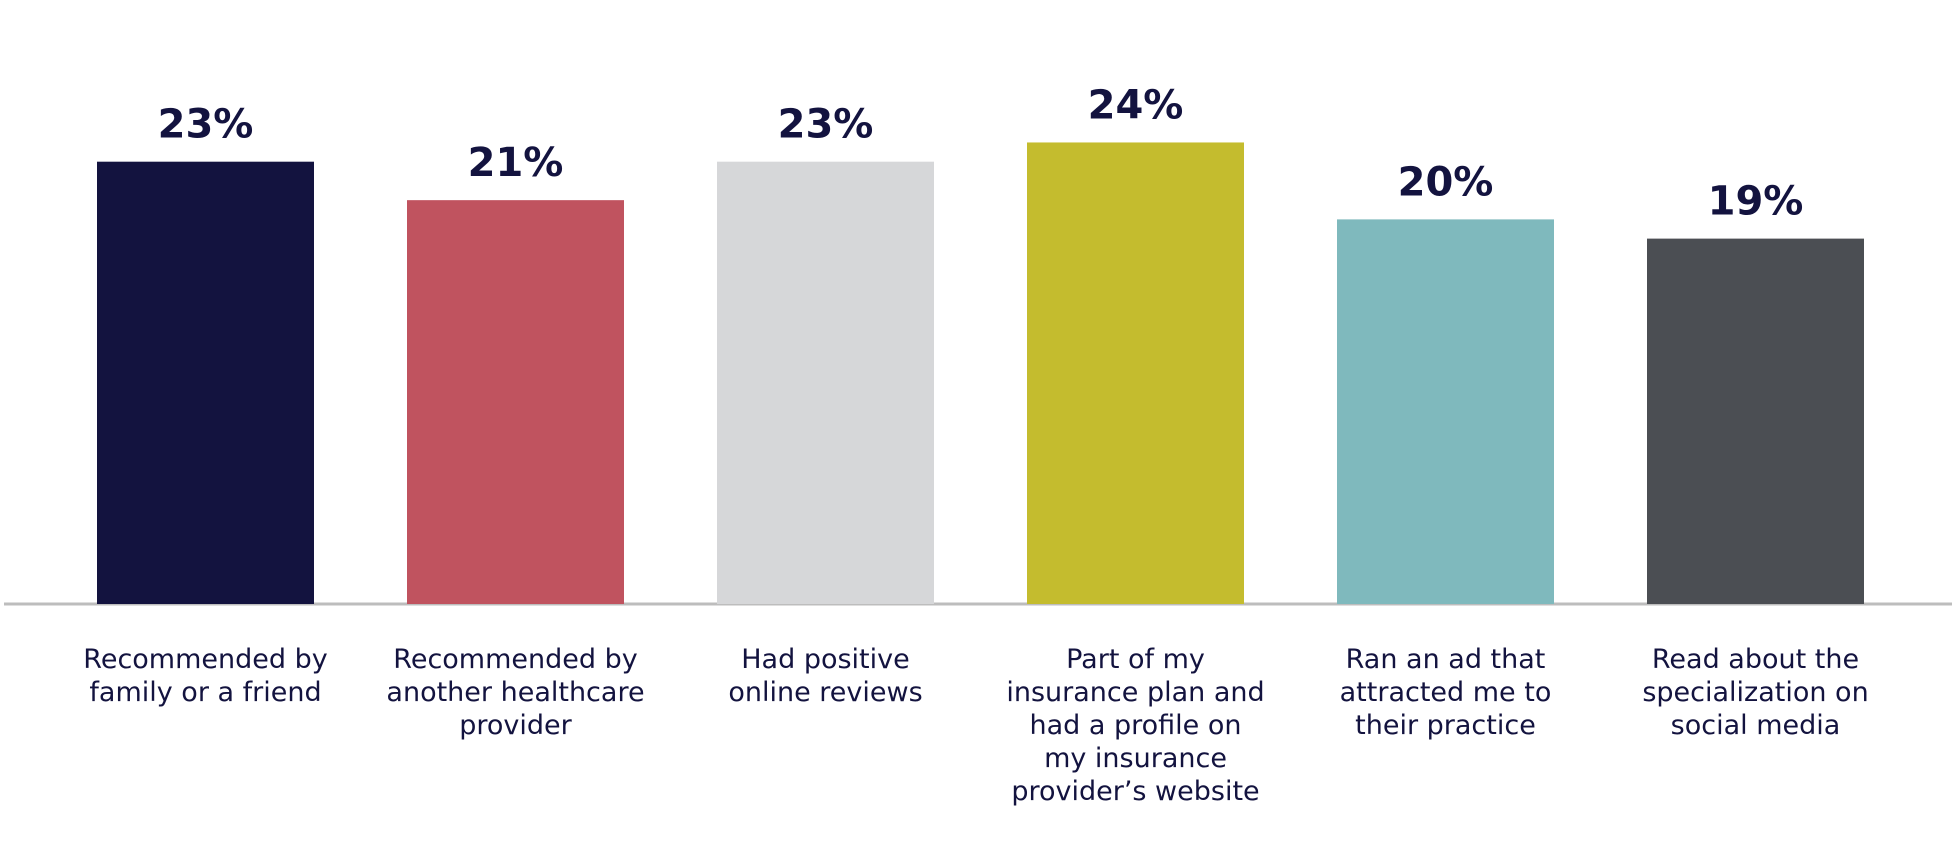 Image resolution: width=1952 pixels, height=855 pixels. What do you see at coordinates (1756, 202) in the screenshot?
I see `value-label: 19%` at bounding box center [1756, 202].